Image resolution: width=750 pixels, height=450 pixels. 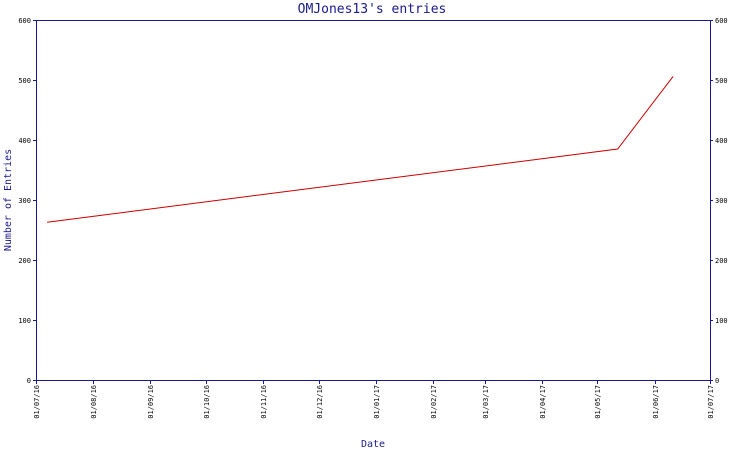 What do you see at coordinates (320, 402) in the screenshot?
I see `x-tick-label: 01/12/16` at bounding box center [320, 402].